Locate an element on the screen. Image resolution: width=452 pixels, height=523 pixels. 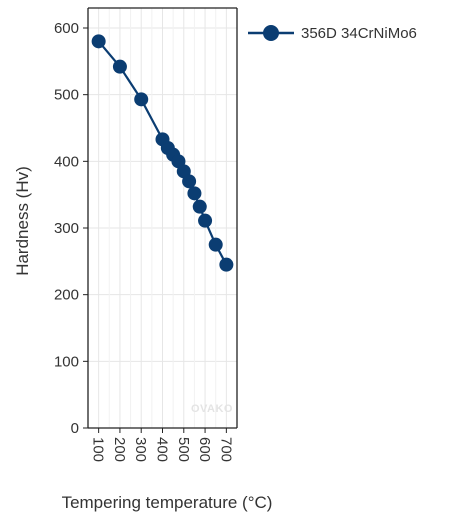
watermark-group: OVAKO is located at coordinates (212, 409).